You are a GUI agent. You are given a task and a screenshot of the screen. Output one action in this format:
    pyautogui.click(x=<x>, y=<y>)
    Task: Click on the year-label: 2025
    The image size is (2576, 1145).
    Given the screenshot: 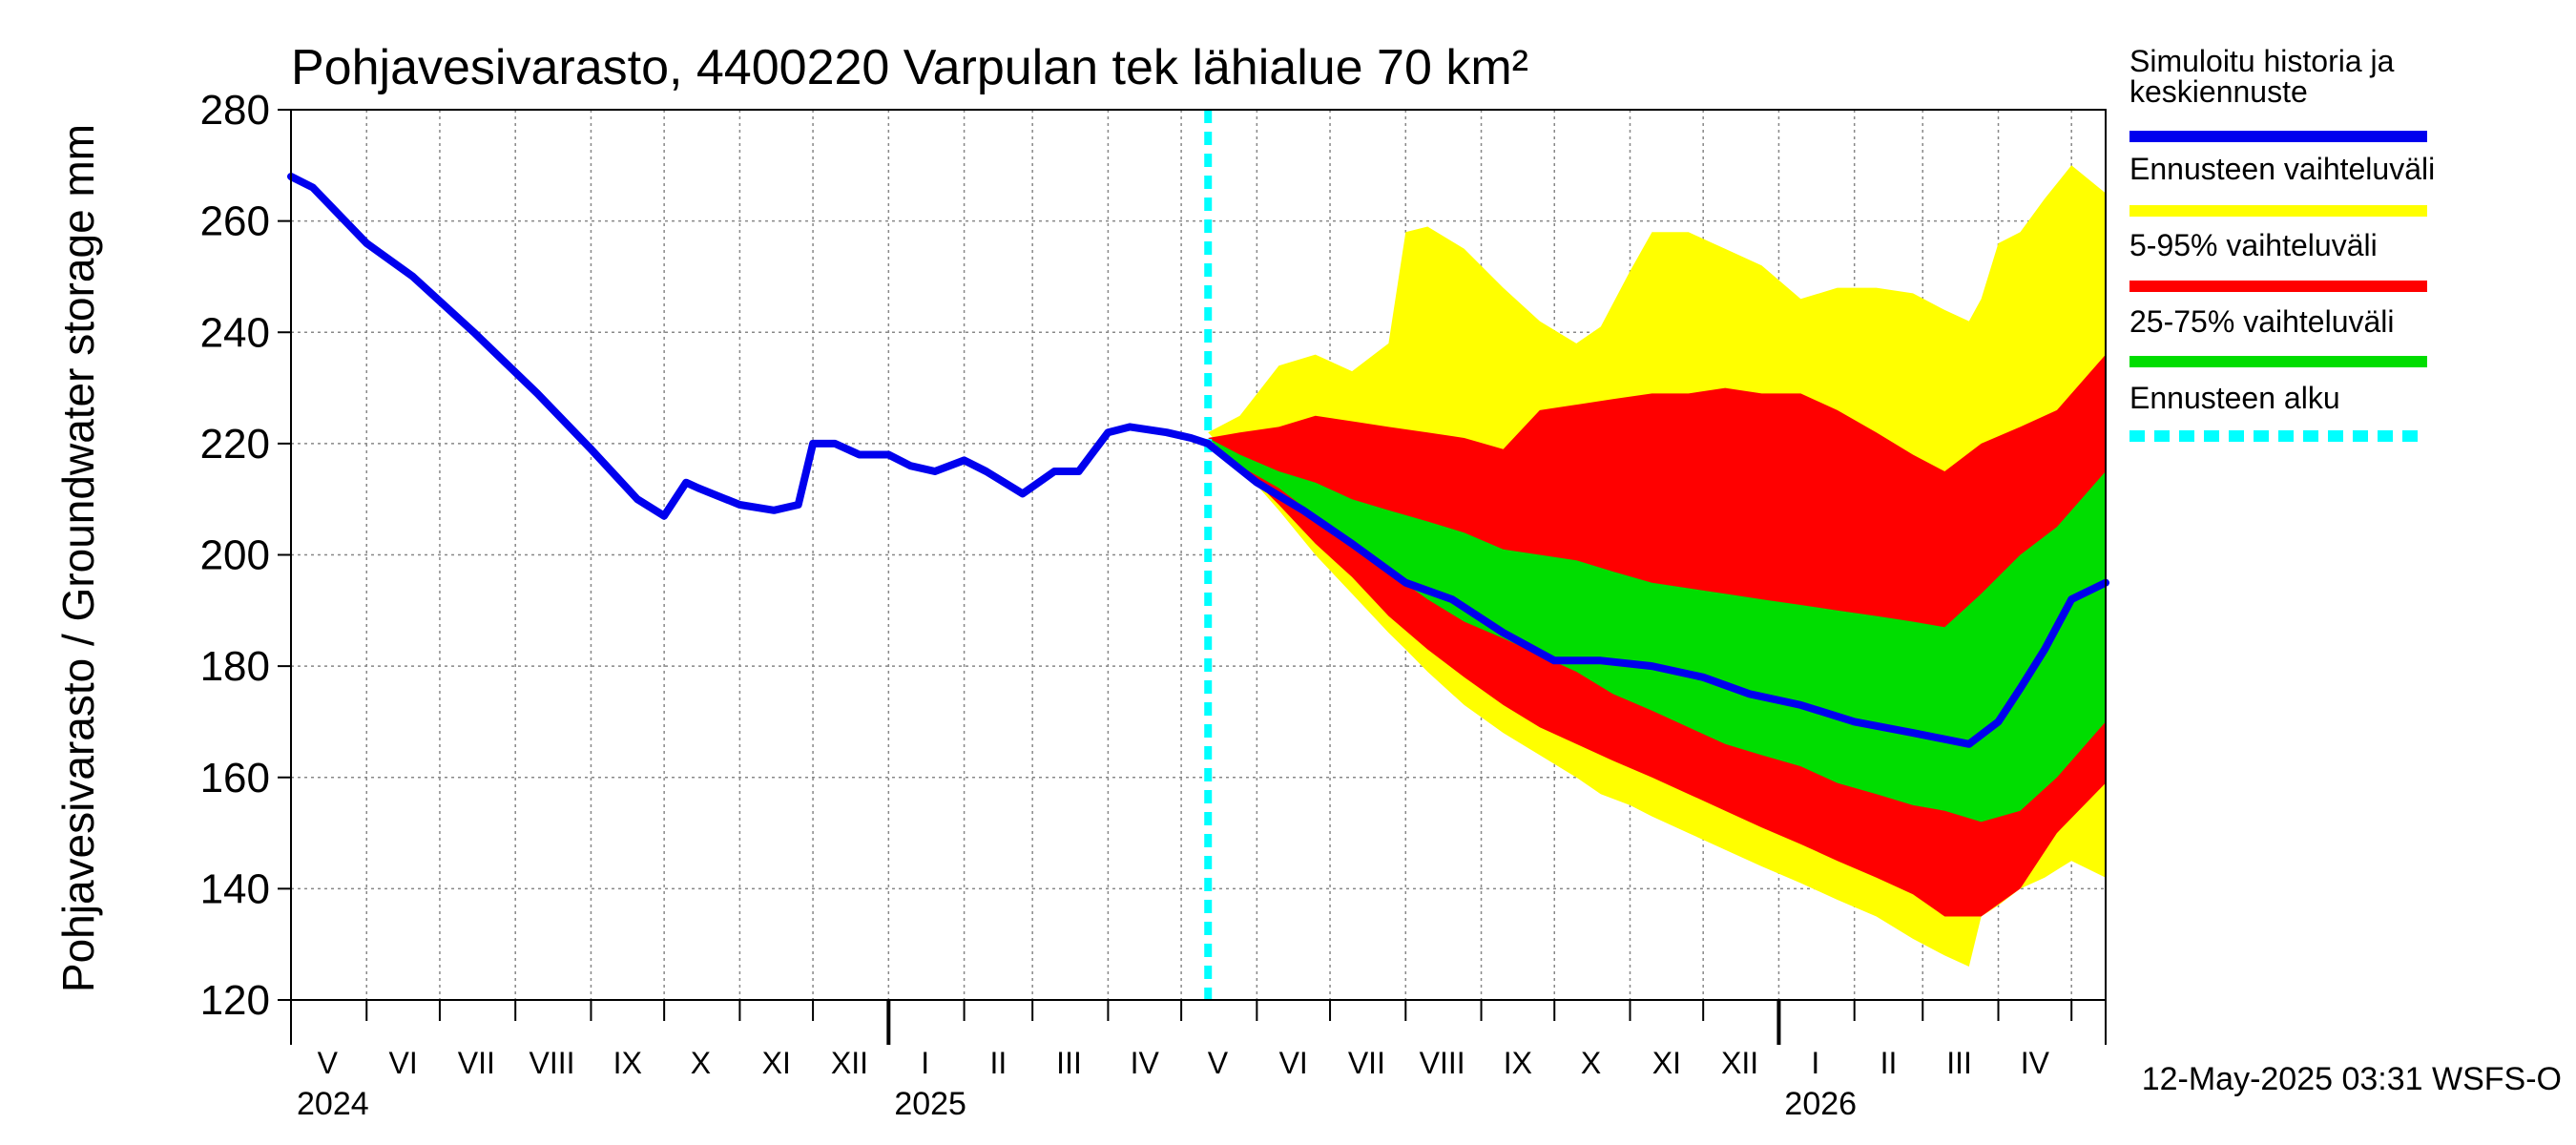 What is the action you would take?
    pyautogui.click(x=930, y=1104)
    